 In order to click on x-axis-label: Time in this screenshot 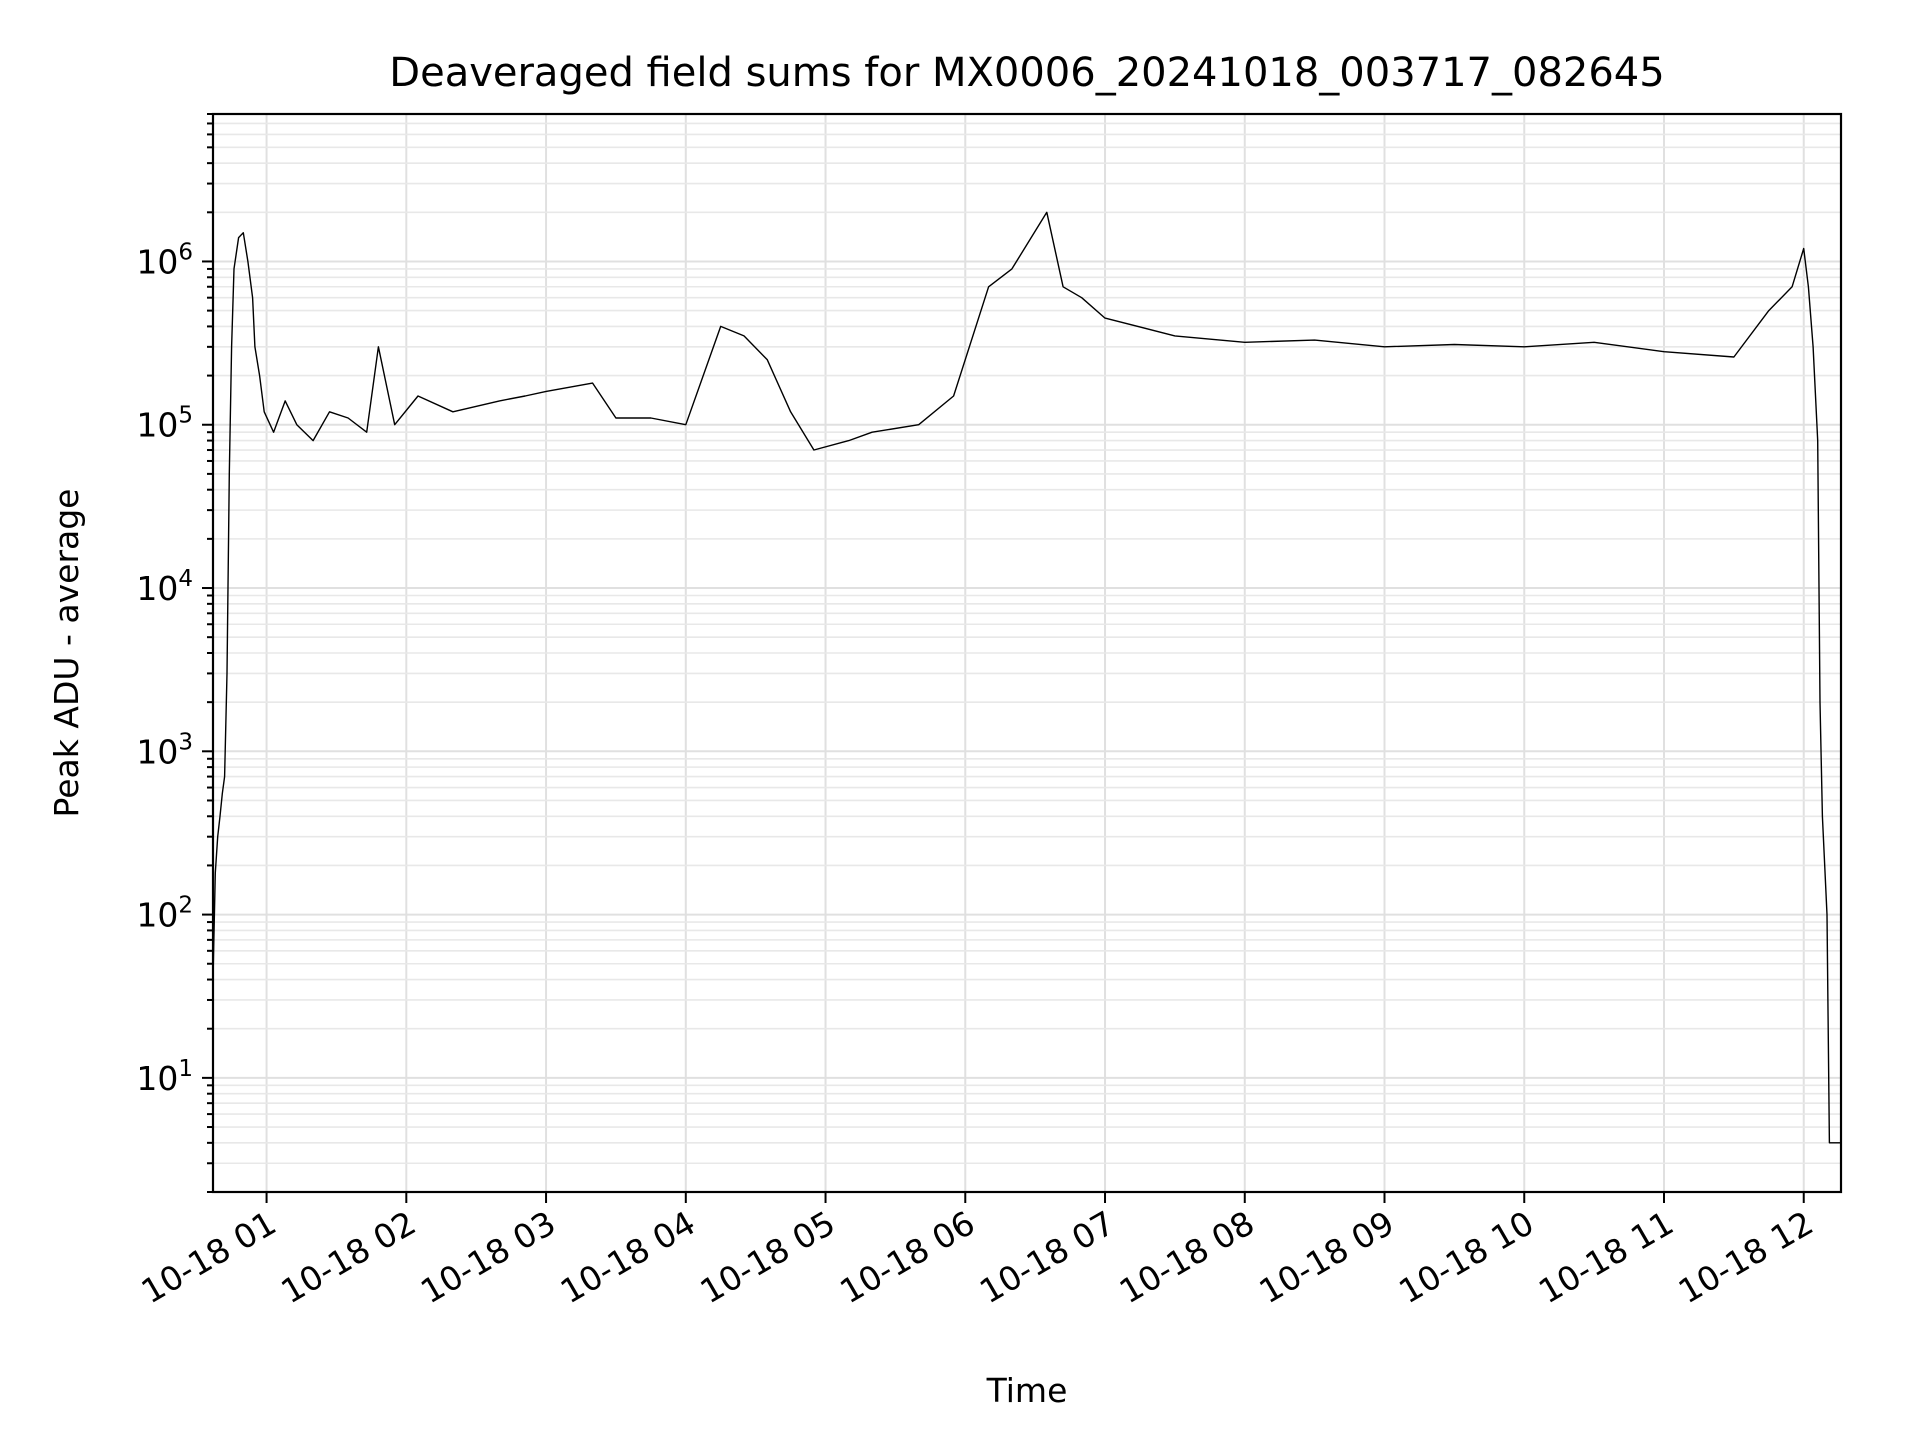, I will do `click(1027, 1390)`.